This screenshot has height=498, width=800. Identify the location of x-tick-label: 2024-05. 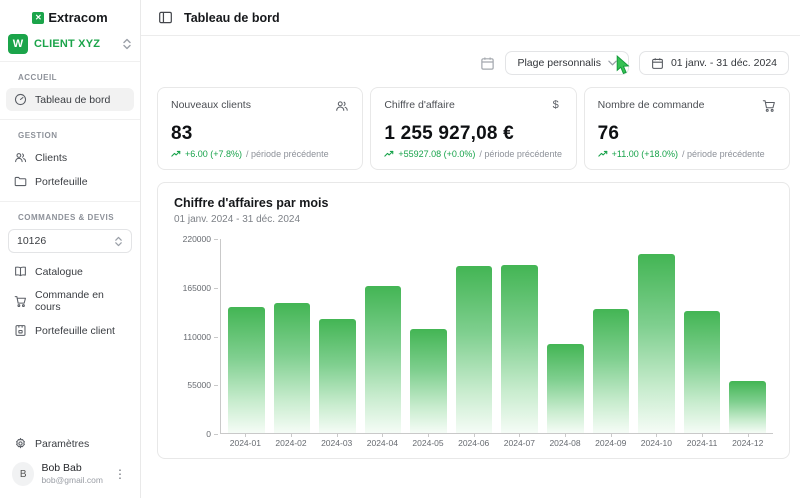
(428, 441).